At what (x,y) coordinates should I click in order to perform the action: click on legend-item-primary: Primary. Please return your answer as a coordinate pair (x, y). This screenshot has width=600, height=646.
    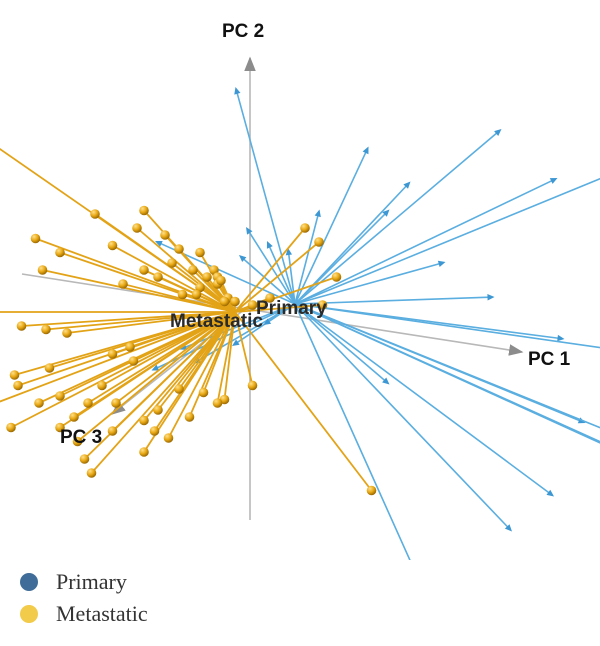
    Looking at the image, I should click on (84, 582).